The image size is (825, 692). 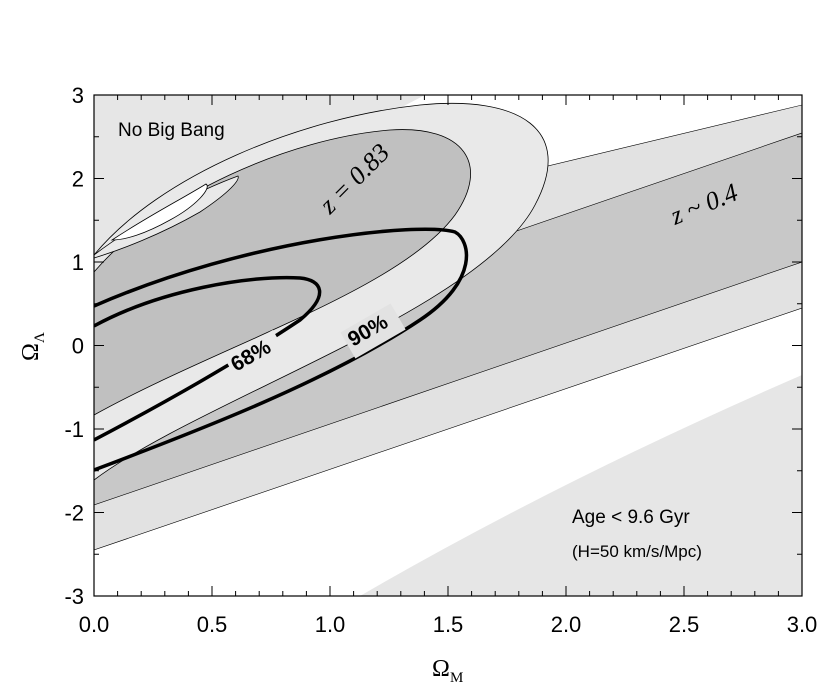 What do you see at coordinates (31, 352) in the screenshot?
I see `y-axis-label-main: Ω` at bounding box center [31, 352].